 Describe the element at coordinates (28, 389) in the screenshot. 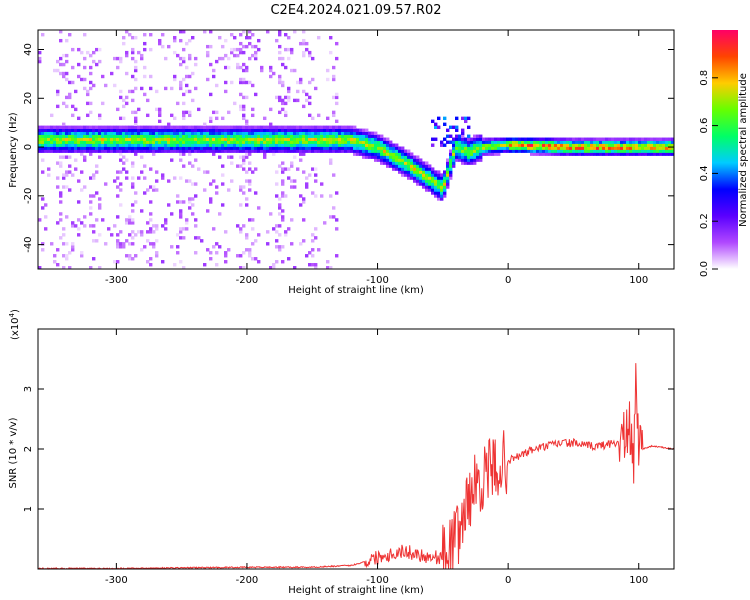

I see `y-tick-label: 3` at that location.